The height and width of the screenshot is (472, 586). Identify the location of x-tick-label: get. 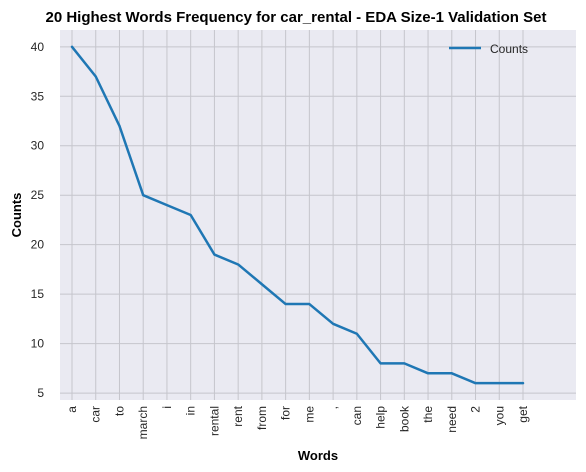
(523, 413).